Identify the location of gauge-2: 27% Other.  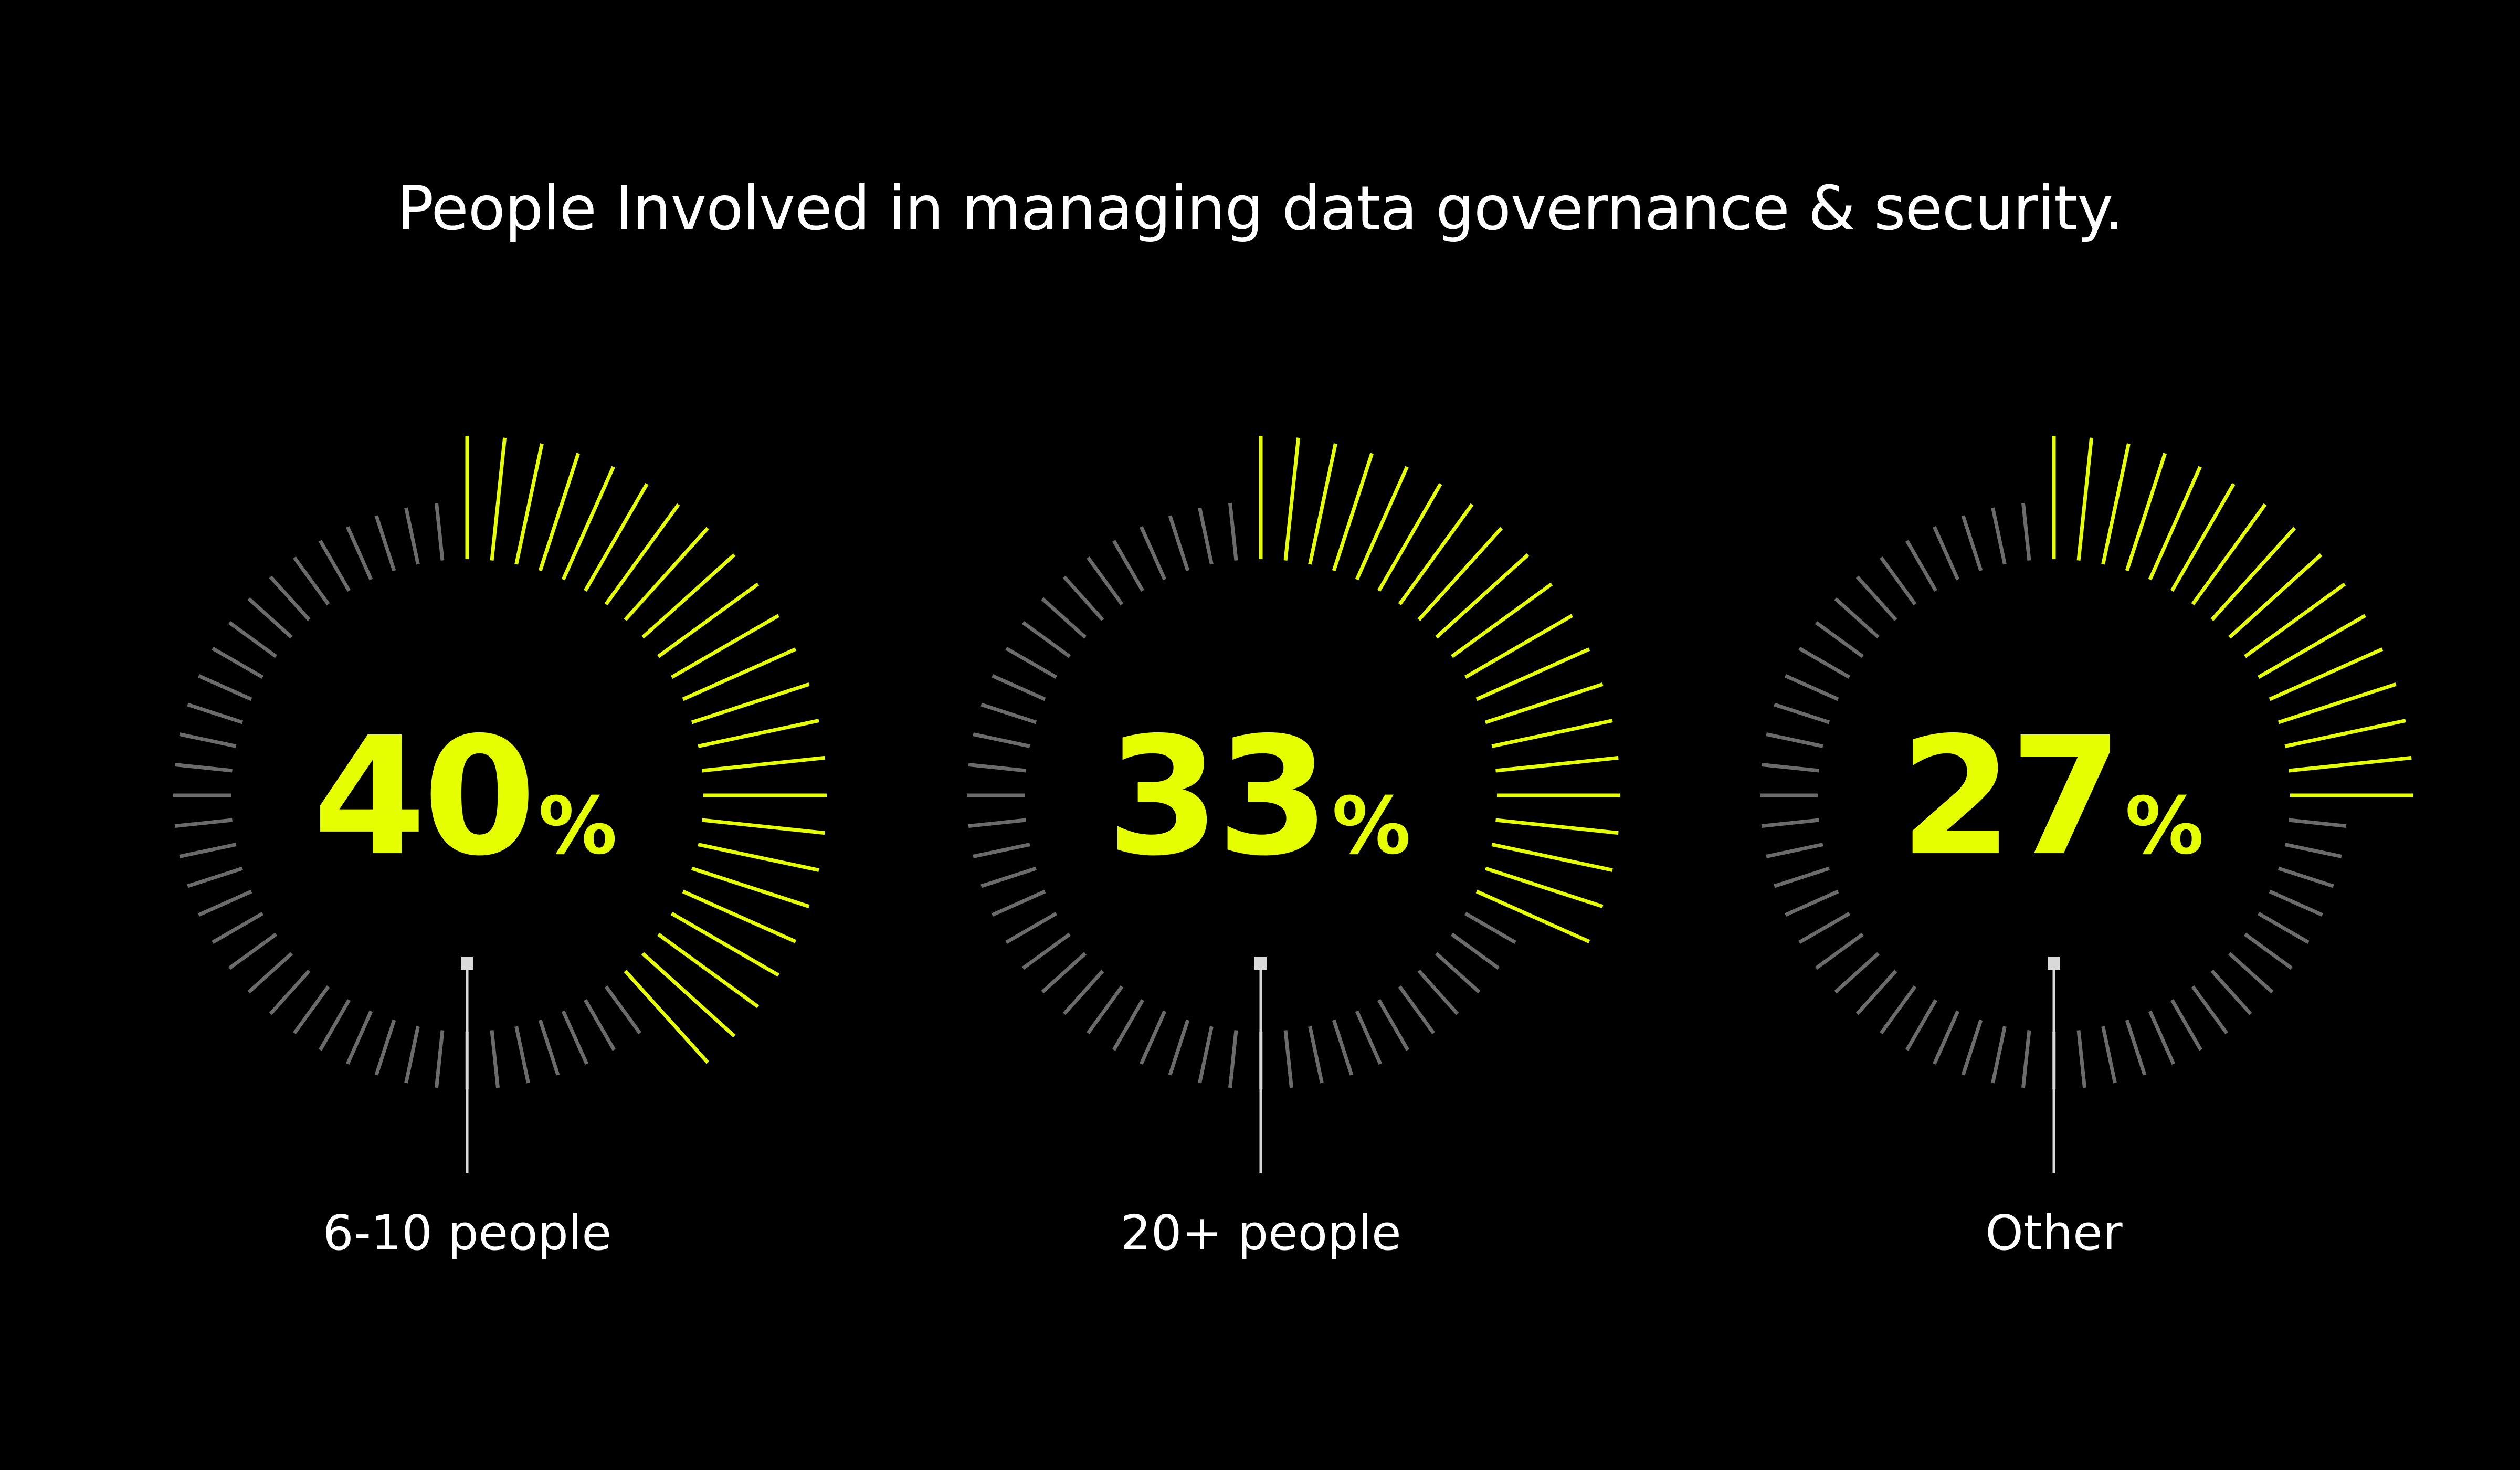
(2086, 848).